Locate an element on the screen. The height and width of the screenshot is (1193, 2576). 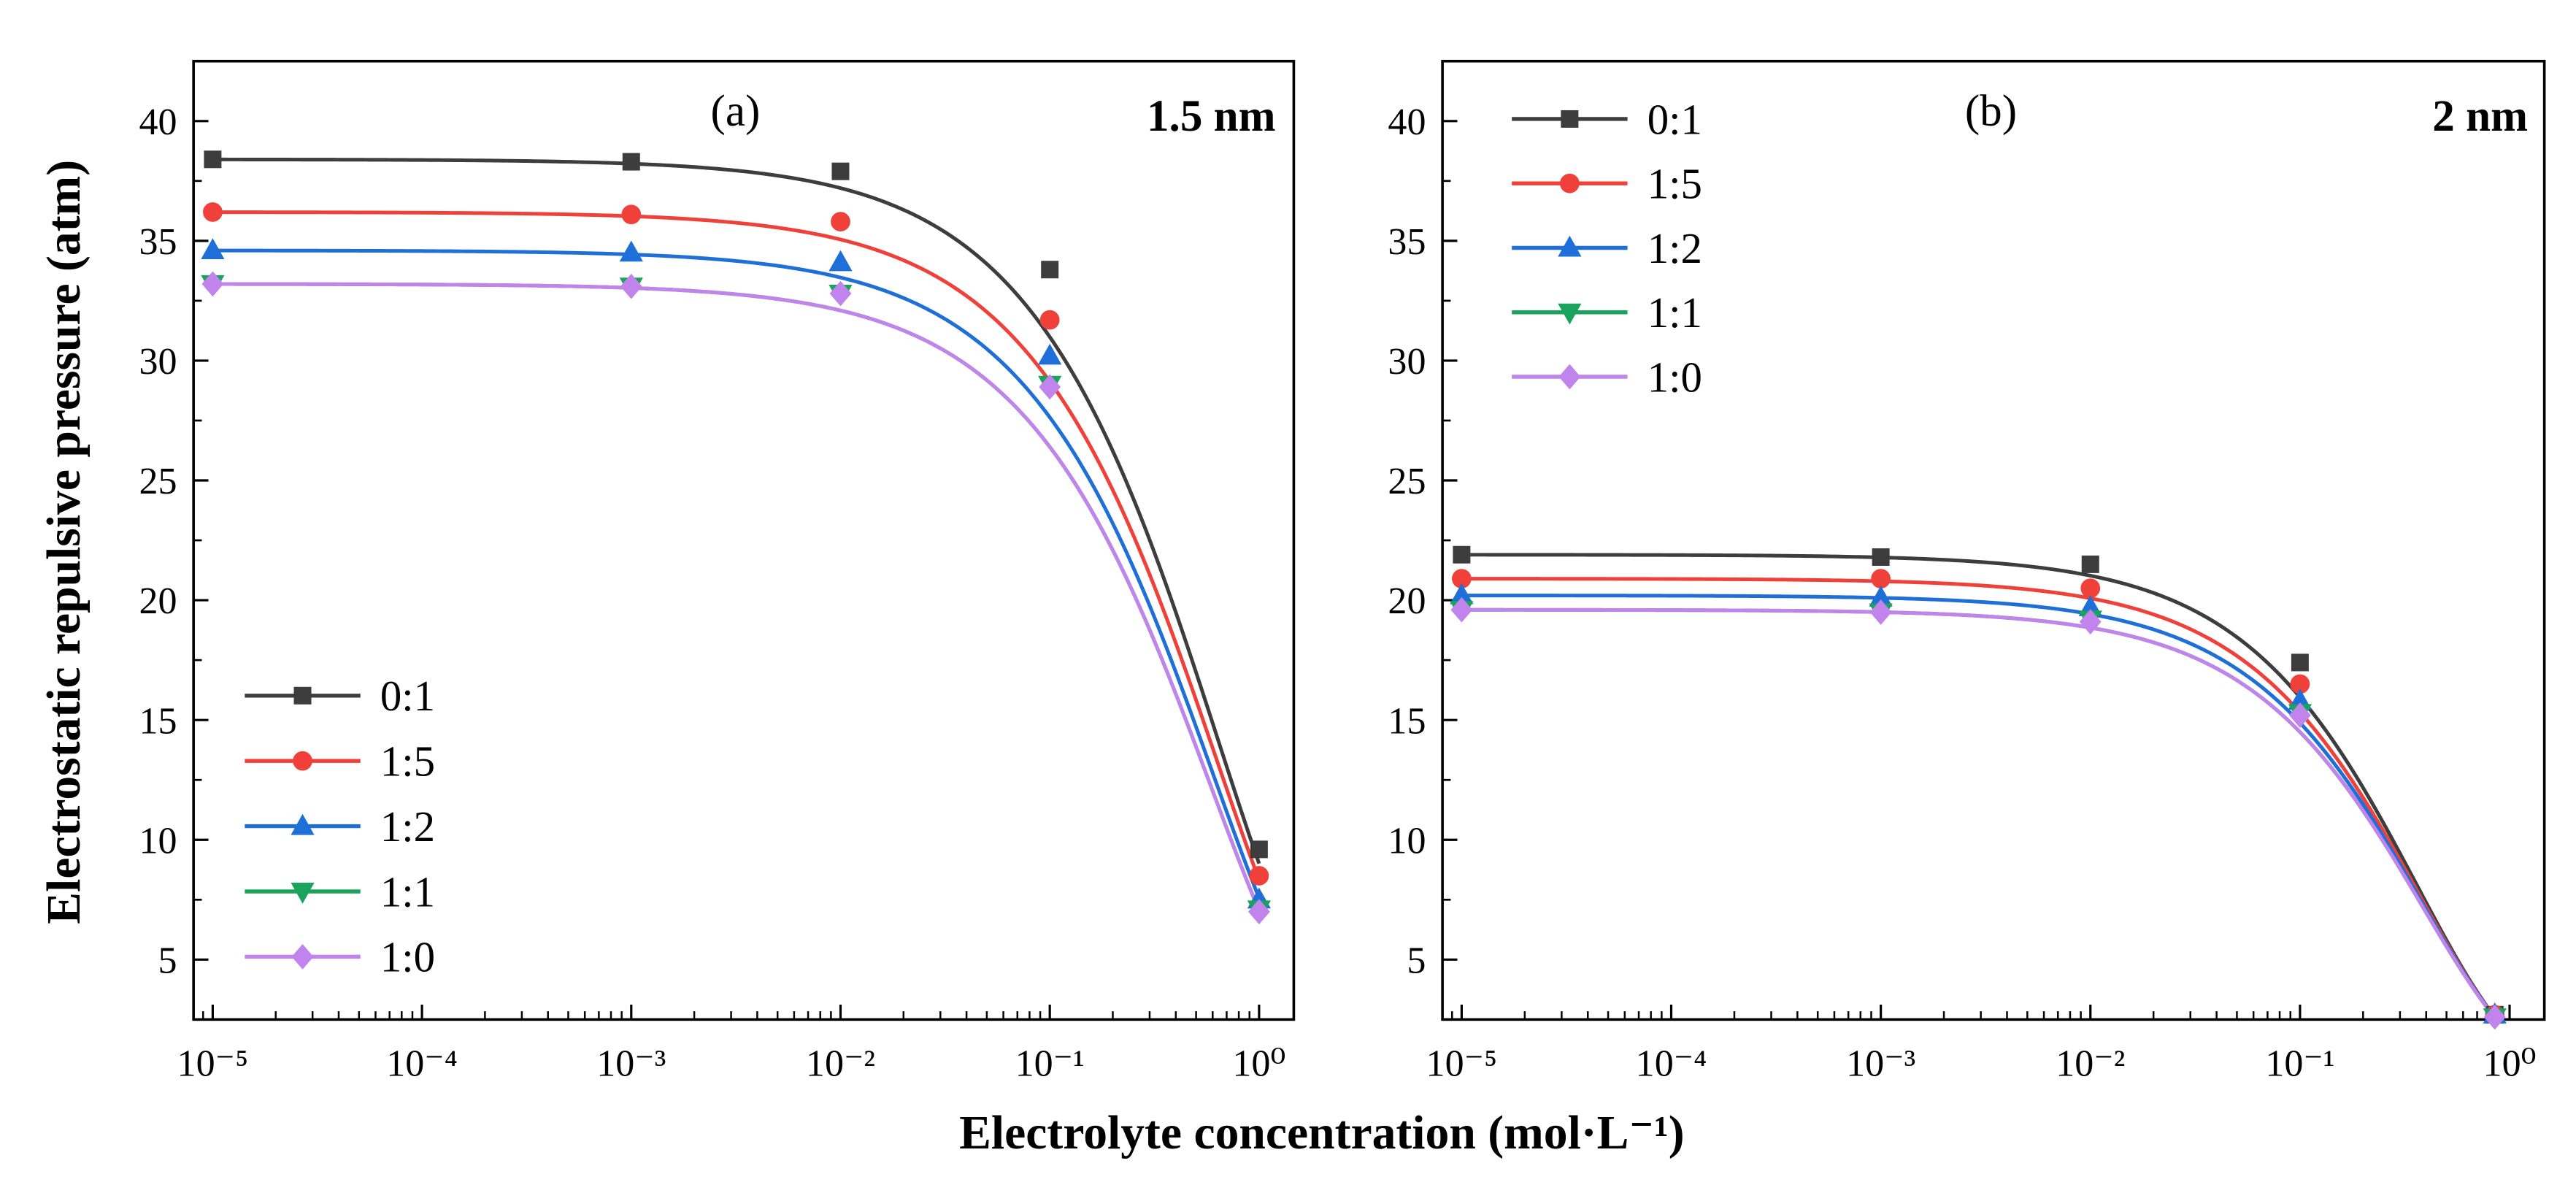
panel-a-xtick-label: 10⁻¹ is located at coordinates (1050, 1063).